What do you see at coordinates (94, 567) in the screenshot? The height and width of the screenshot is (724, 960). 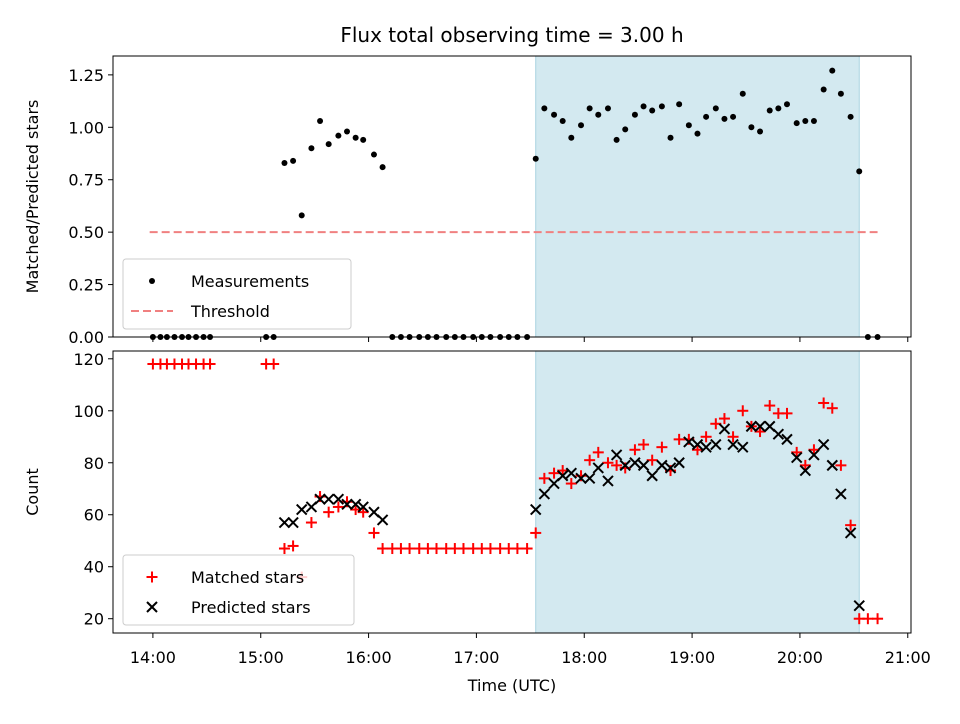 I see `bottom-y-tick-label-1: 40` at bounding box center [94, 567].